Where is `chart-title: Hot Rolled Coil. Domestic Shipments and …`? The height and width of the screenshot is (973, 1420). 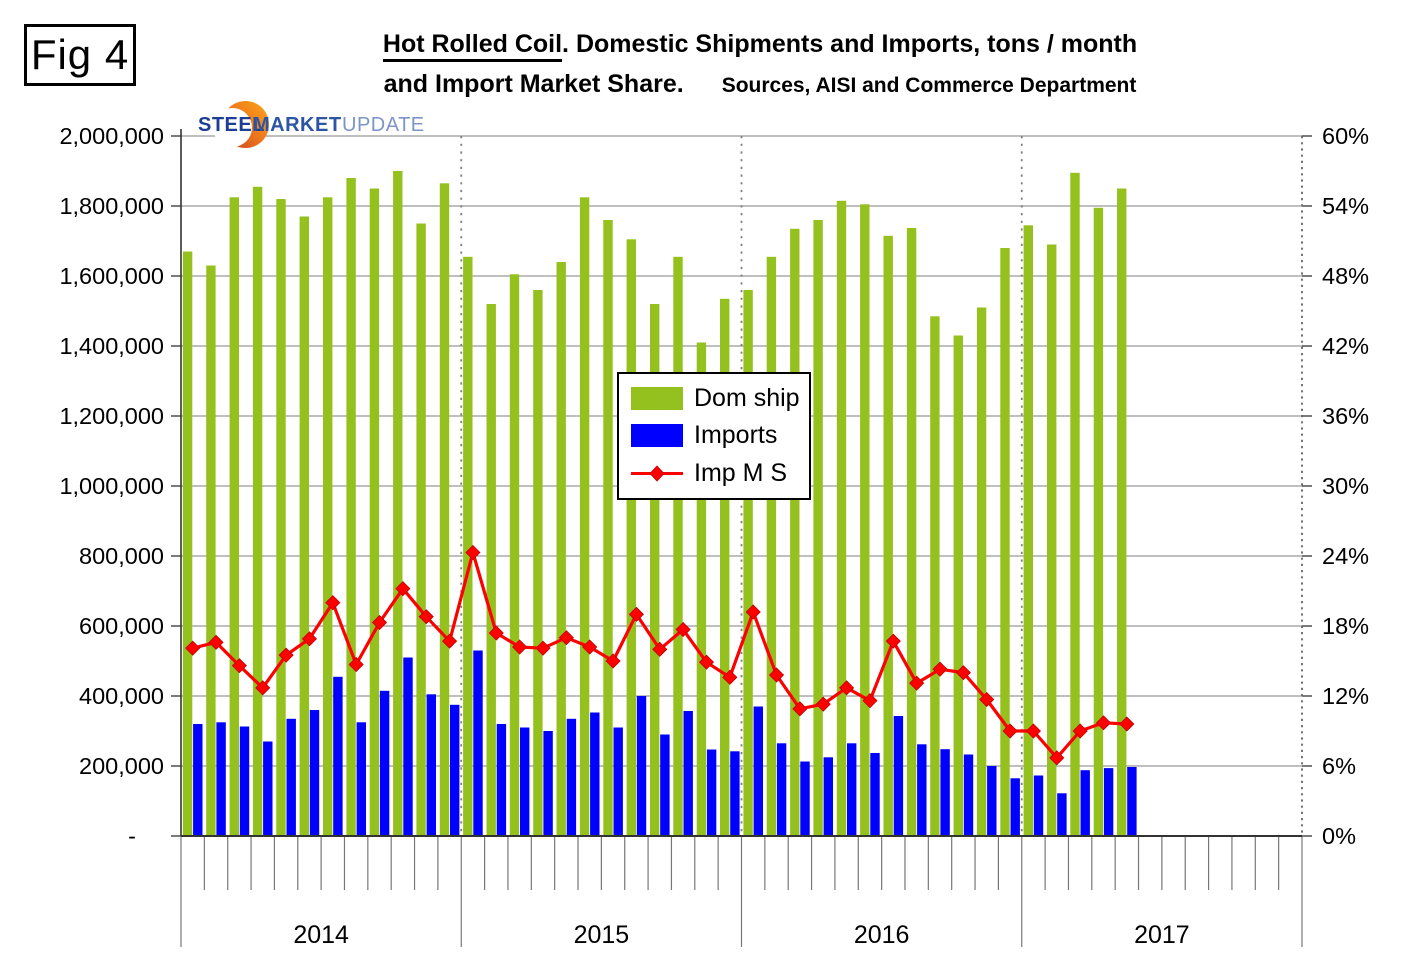 chart-title: Hot Rolled Coil. Domestic Shipments and … is located at coordinates (760, 65).